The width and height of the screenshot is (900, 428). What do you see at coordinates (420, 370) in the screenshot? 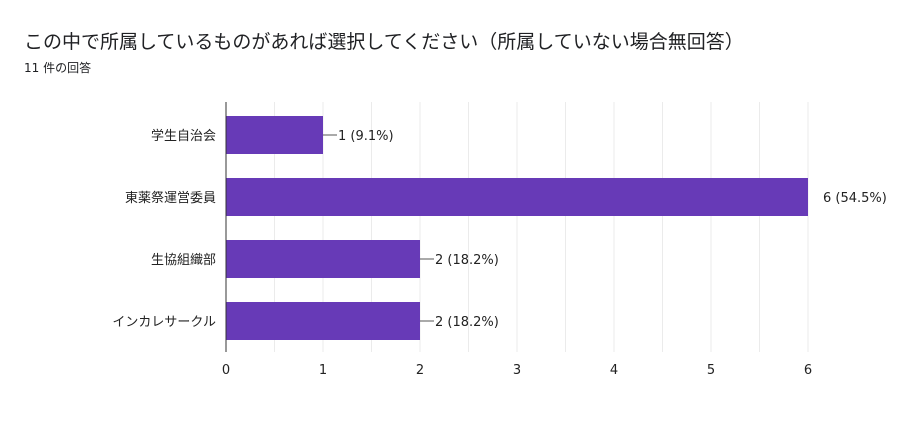
I see `x-tick-label: 2` at bounding box center [420, 370].